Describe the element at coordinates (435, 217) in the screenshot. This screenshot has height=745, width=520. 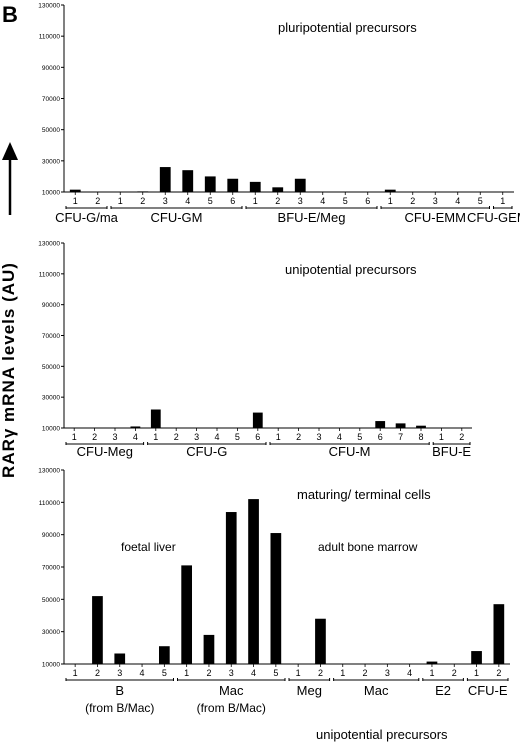
I see `group-label: CFU-EMM` at that location.